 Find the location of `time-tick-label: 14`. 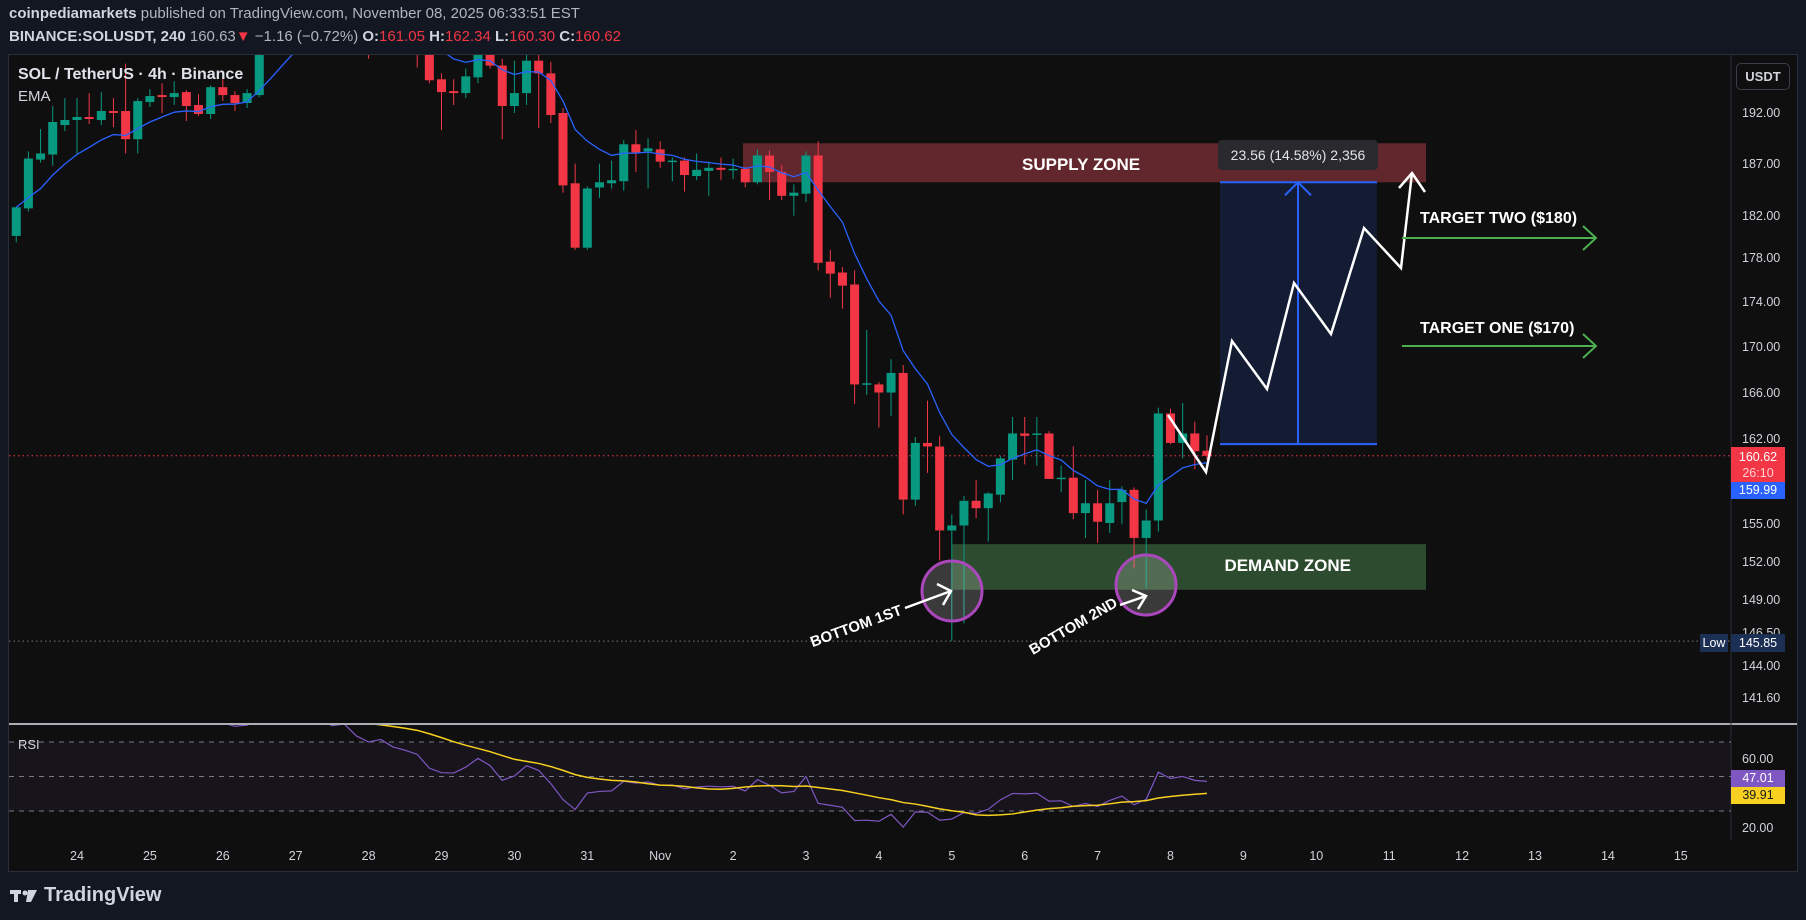

time-tick-label: 14 is located at coordinates (1607, 856).